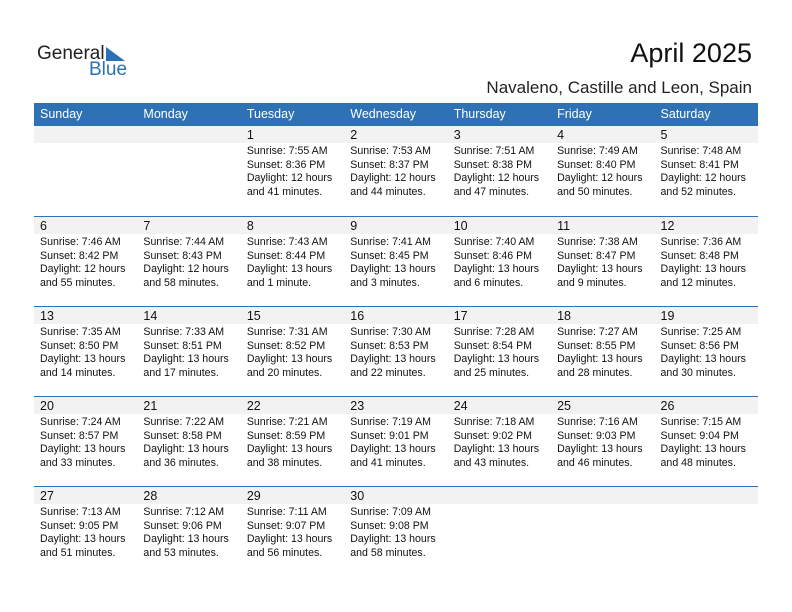 The height and width of the screenshot is (612, 792). I want to click on sunset-text: Sunset: 8:47 PM, so click(596, 255).